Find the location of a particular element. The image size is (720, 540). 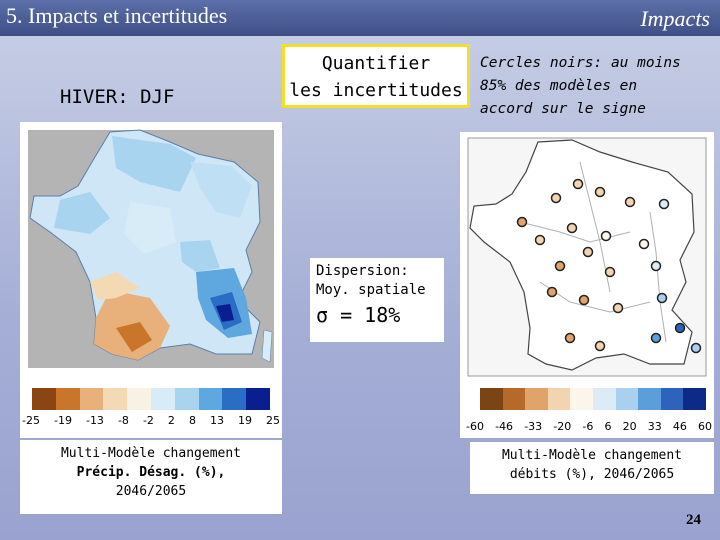

discharge-legend-tick: 33 is located at coordinates (654, 426).